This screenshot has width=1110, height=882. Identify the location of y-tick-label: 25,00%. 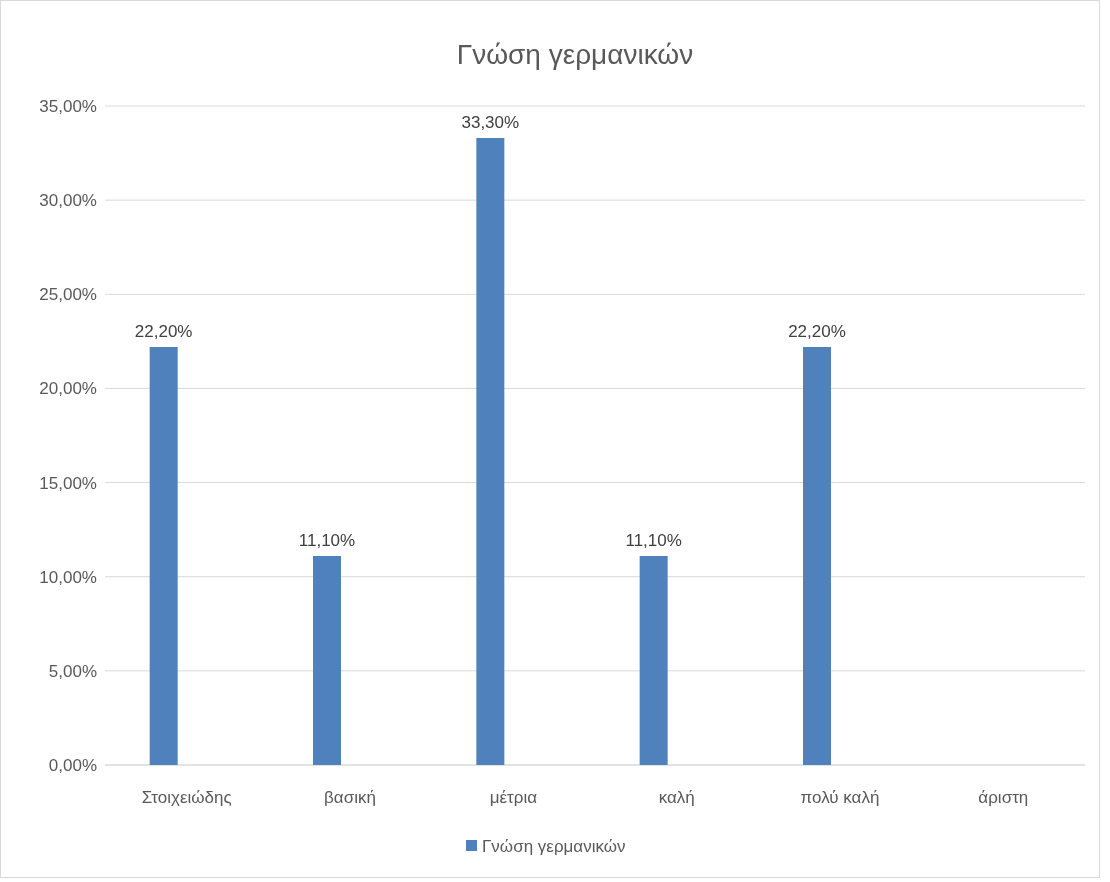
(68, 295).